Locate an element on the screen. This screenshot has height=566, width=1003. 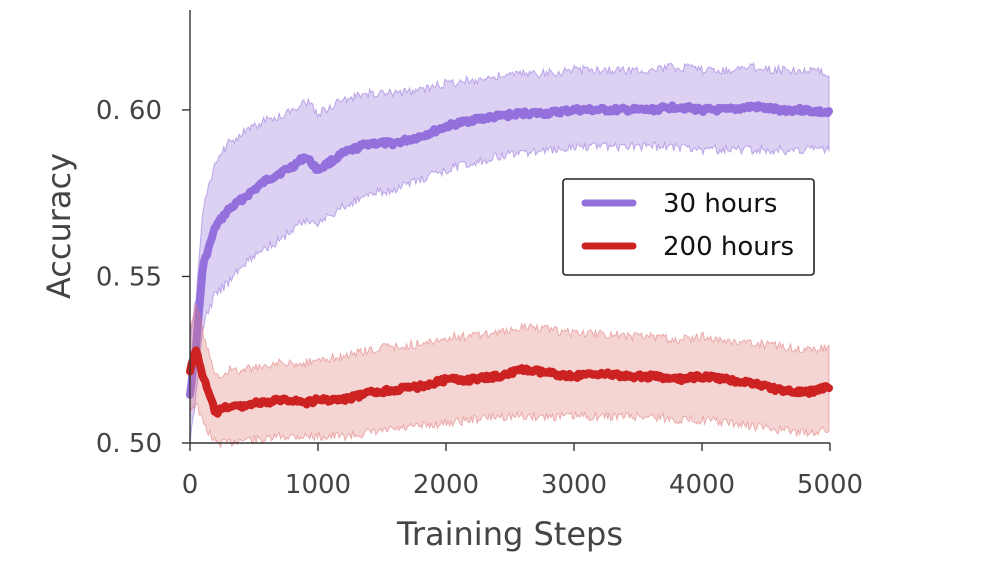
x-tick-label: 4000 is located at coordinates (702, 485).